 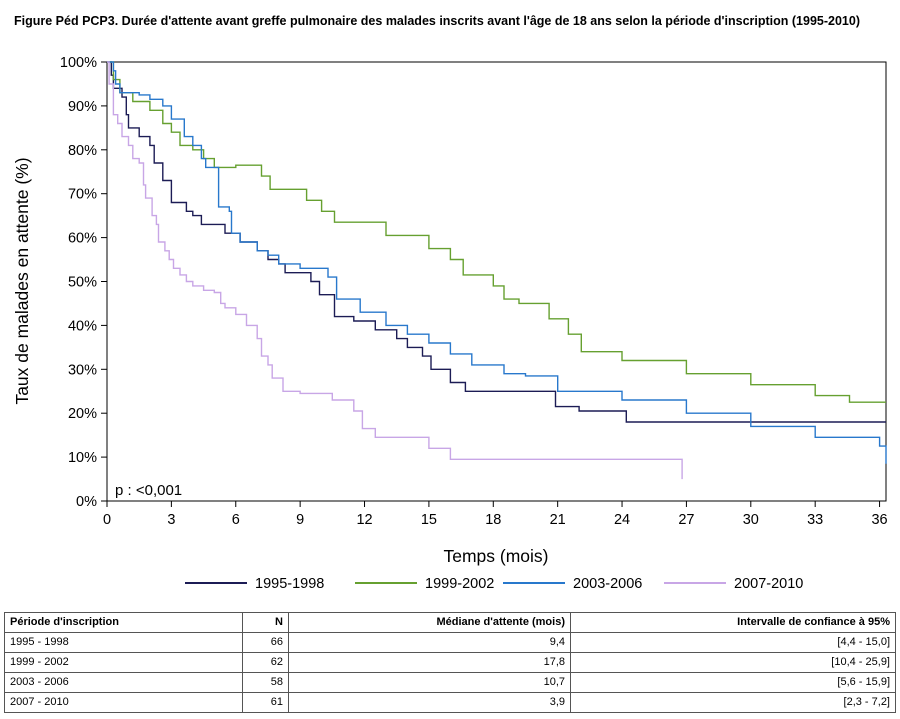 I want to click on x-tick-label: 15, so click(x=429, y=520).